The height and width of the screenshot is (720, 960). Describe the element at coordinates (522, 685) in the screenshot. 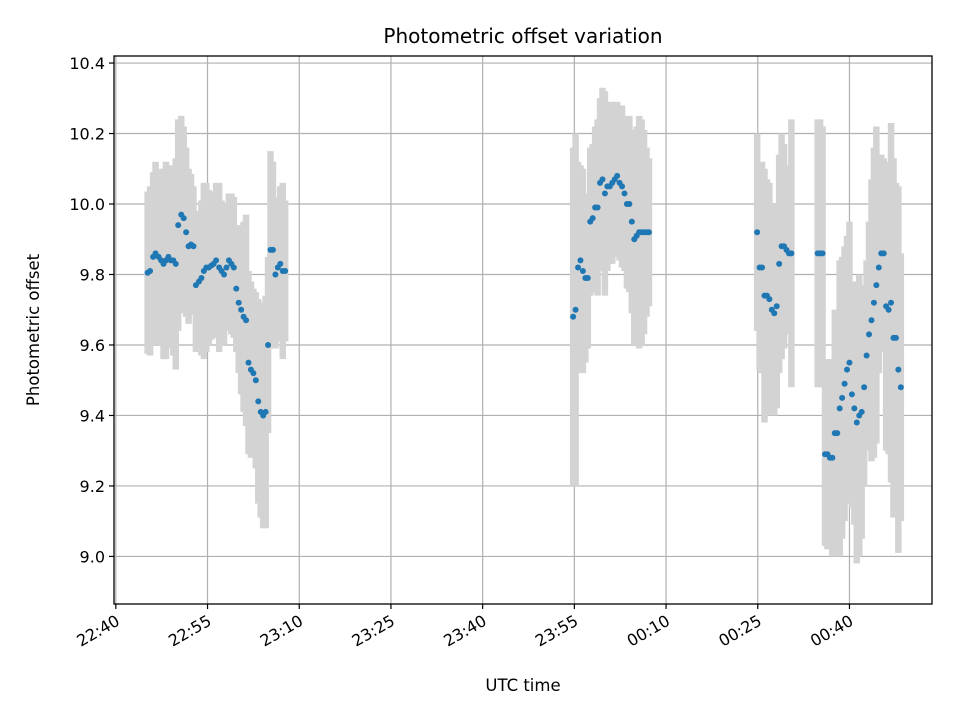

I see `x-axis-label: UTC time` at that location.